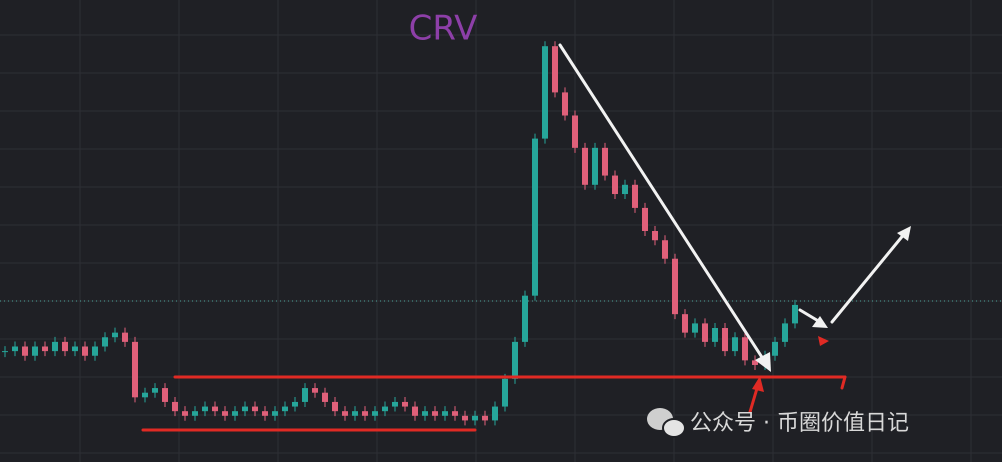  What do you see at coordinates (843, 382) in the screenshot?
I see `support-line` at bounding box center [843, 382].